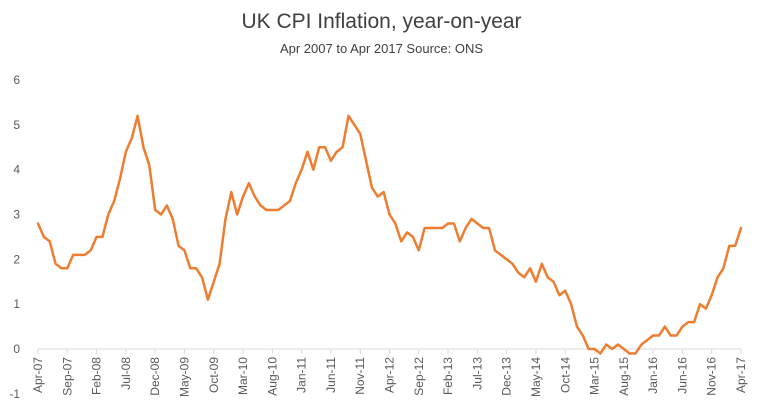  What do you see at coordinates (14, 394) in the screenshot?
I see `y-tick-label: -1` at bounding box center [14, 394].